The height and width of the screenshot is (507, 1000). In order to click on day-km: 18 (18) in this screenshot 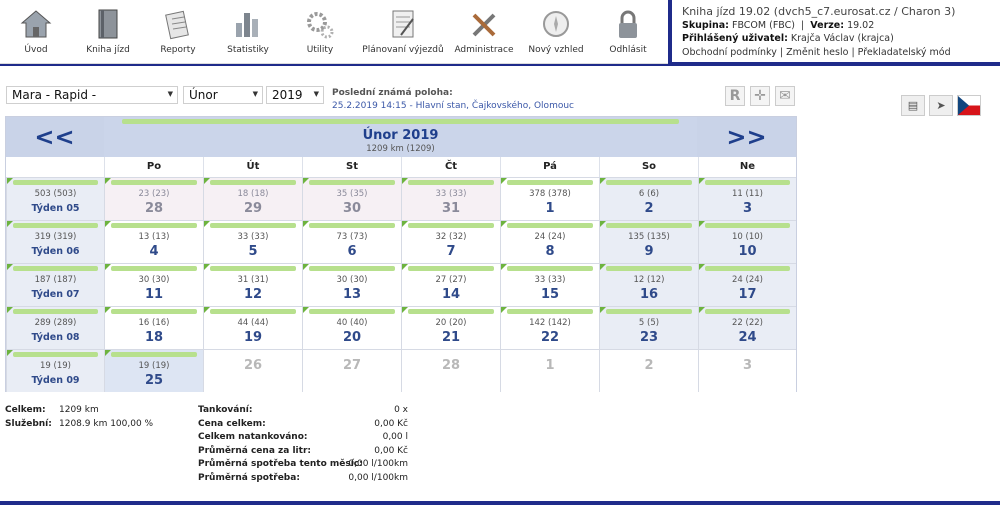, I will do `click(253, 194)`.